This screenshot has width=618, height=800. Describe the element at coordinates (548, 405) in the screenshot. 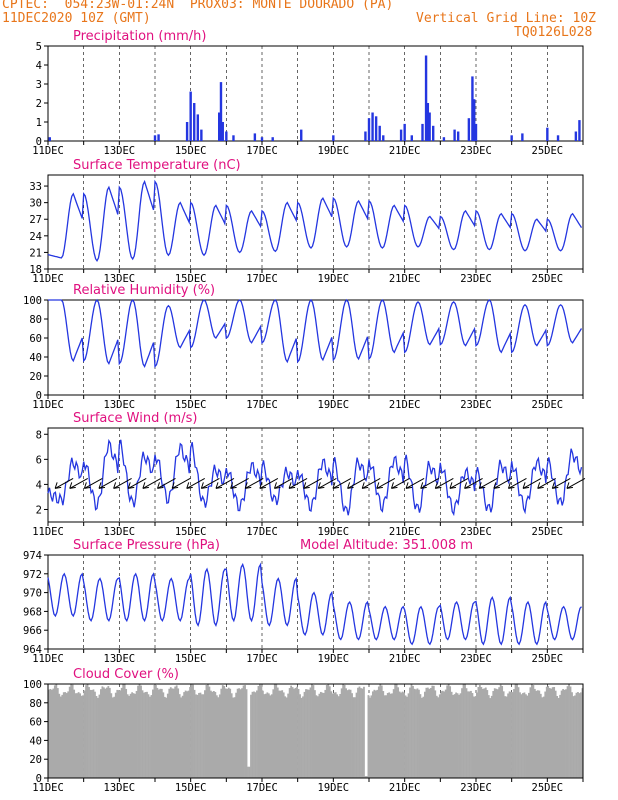

I see `x-tick-label: 25DEC` at that location.